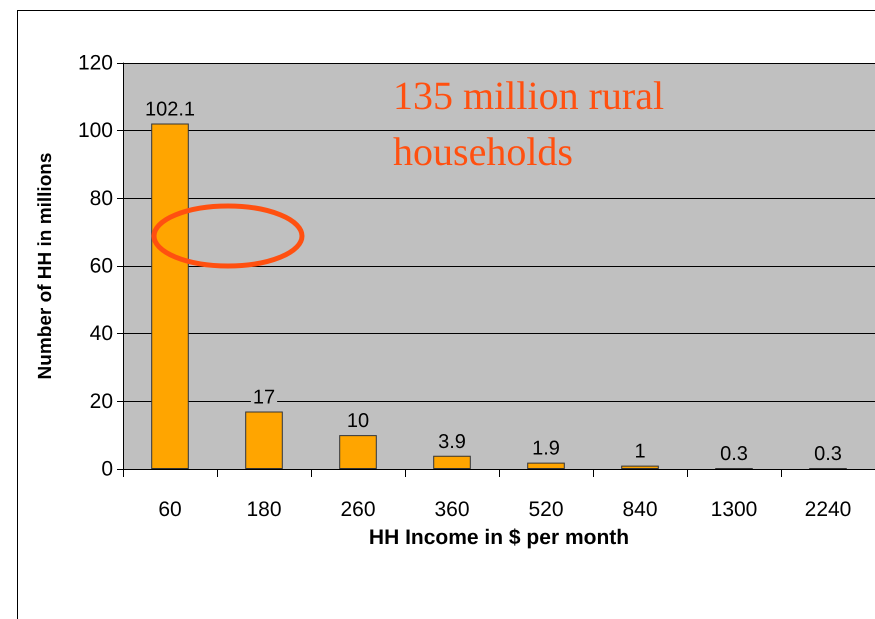 This screenshot has width=875, height=619. I want to click on y-tick-label: 60, so click(101, 266).